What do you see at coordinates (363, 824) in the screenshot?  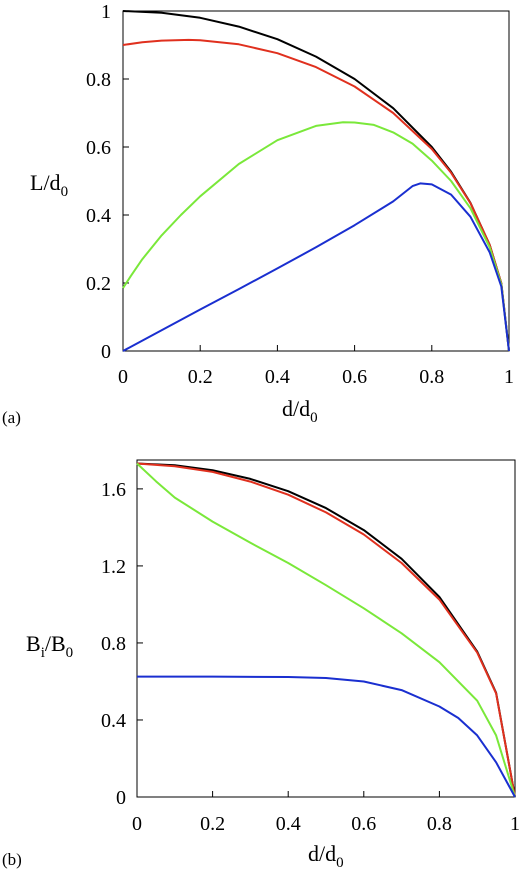 I see `x-tick-label-b: 0.6` at bounding box center [363, 824].